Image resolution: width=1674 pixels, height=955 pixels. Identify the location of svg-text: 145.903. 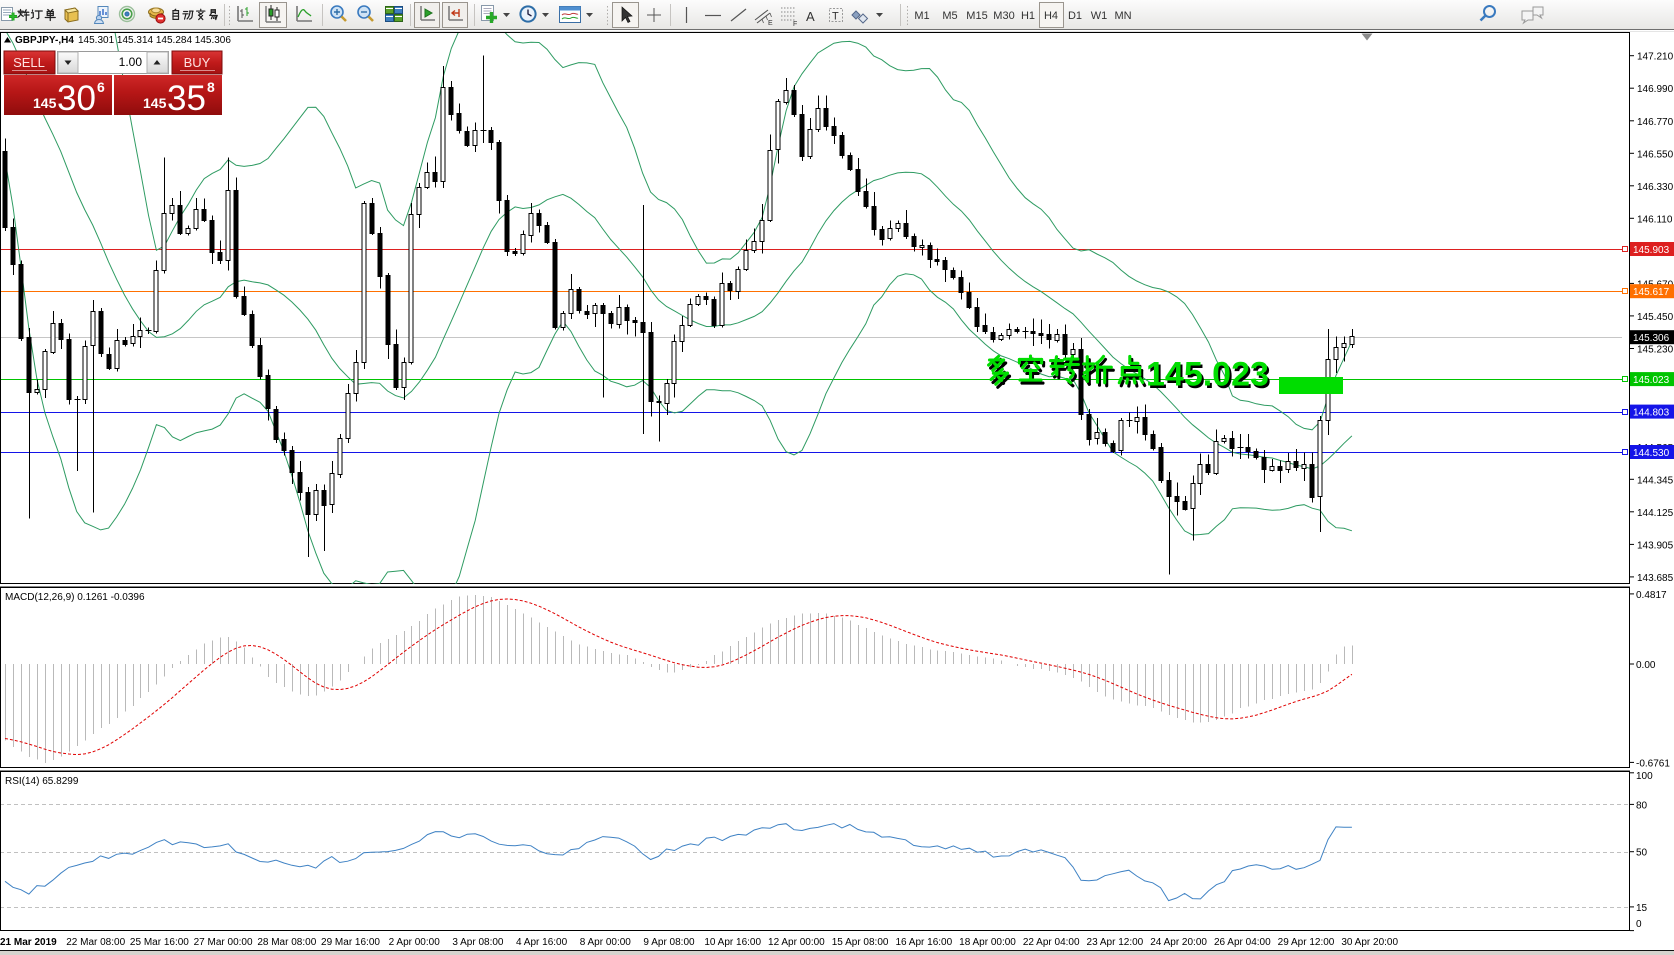
(1651, 250).